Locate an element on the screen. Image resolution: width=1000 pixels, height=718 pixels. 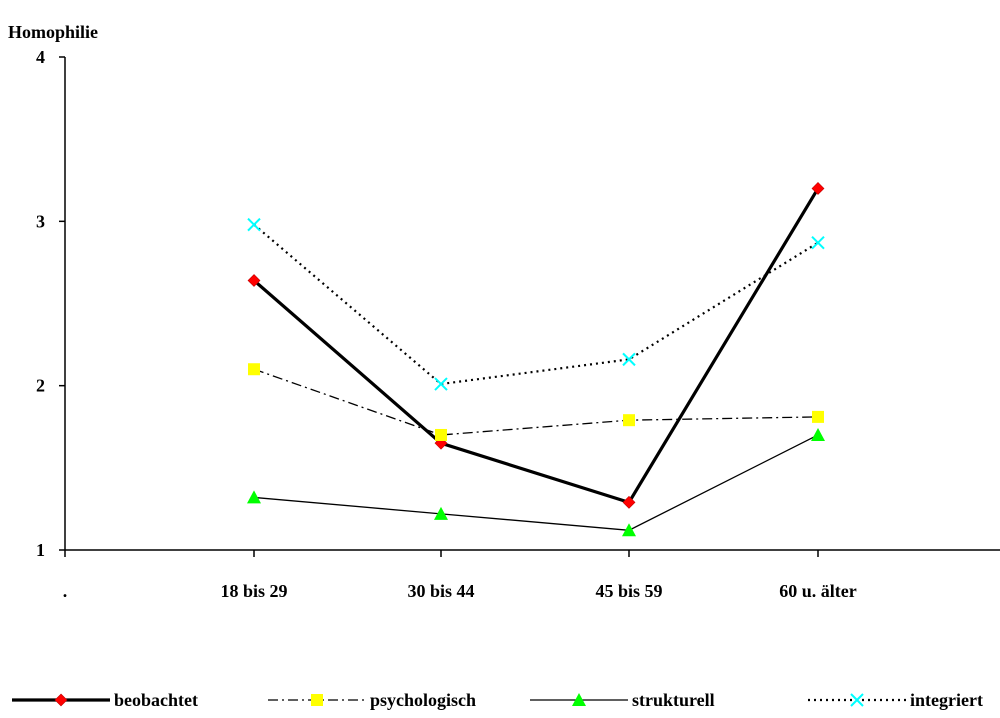
x-tick-label: . is located at coordinates (65, 591).